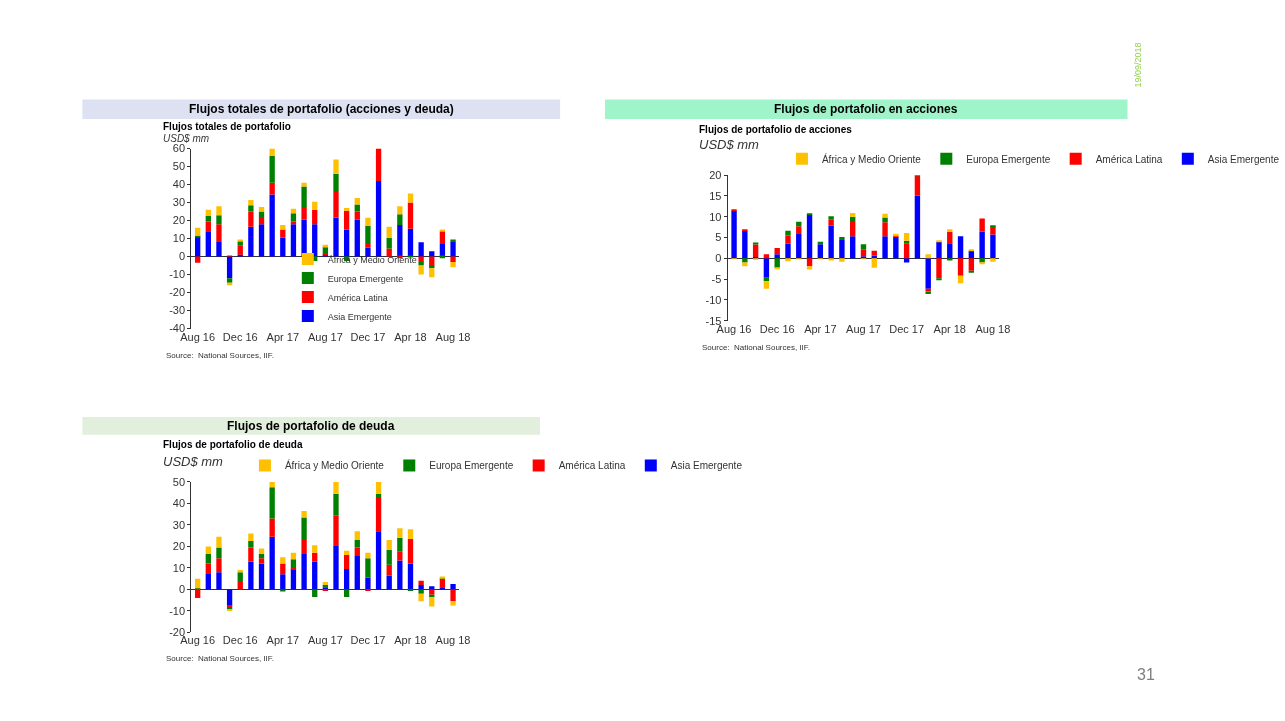  What do you see at coordinates (177, 292) in the screenshot?
I see `y-tick-label: -20` at bounding box center [177, 292].